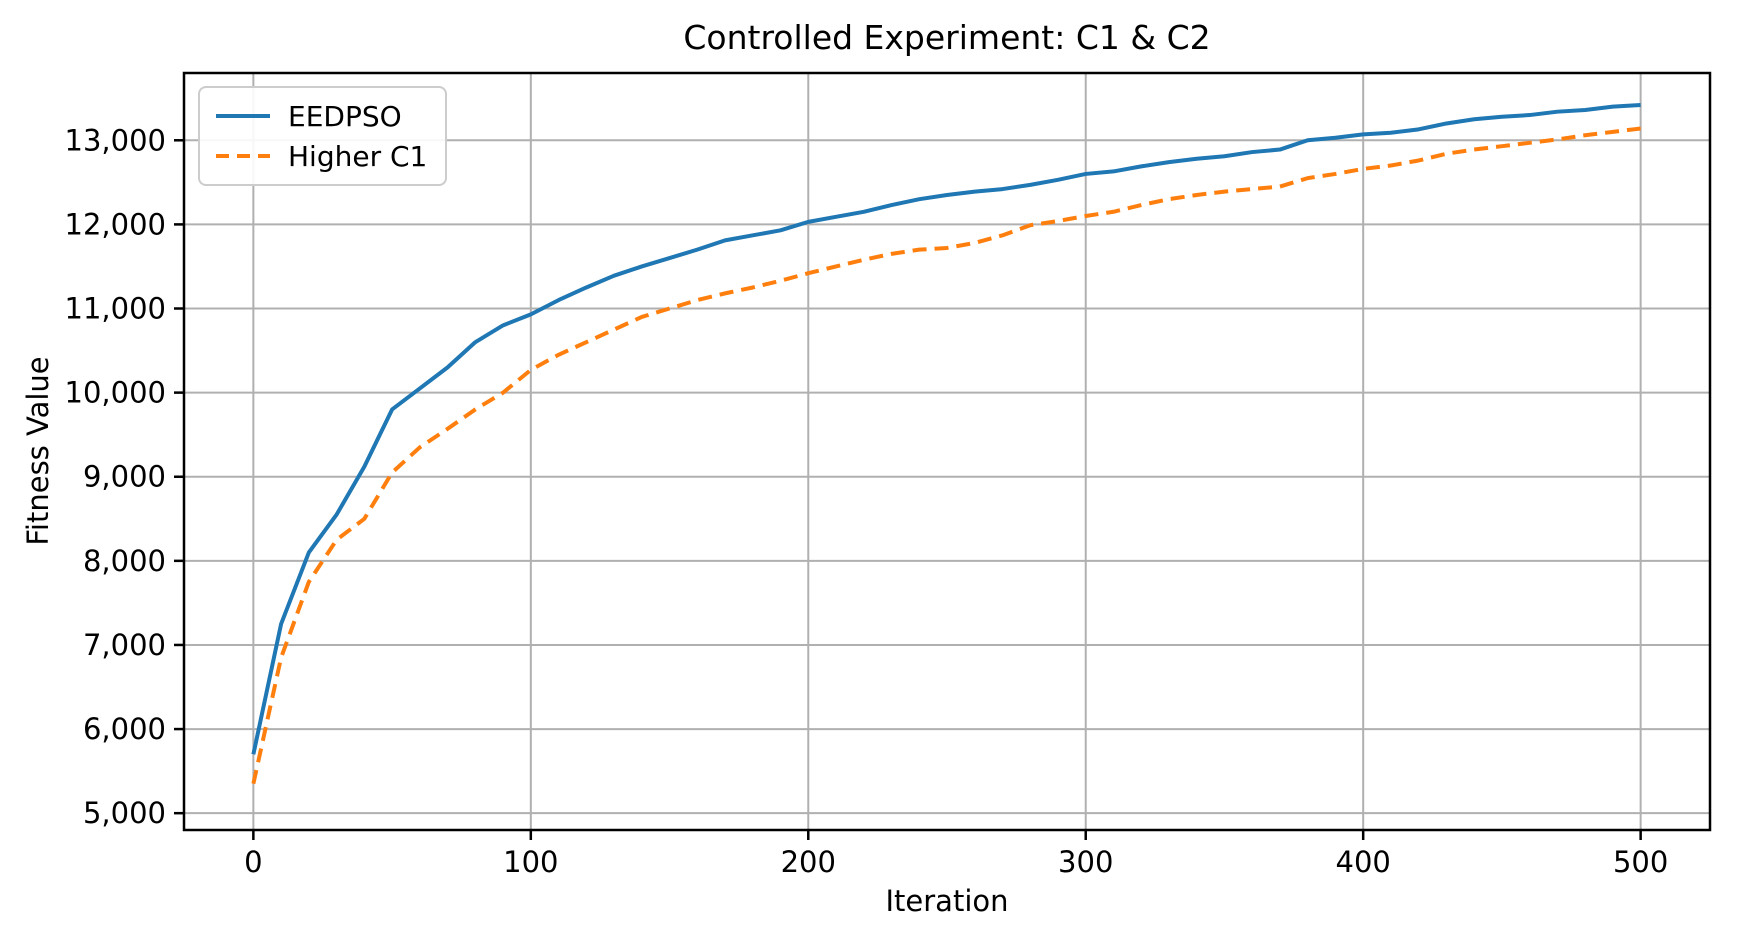  I want to click on y-tick-label: 9,000, so click(124, 477).